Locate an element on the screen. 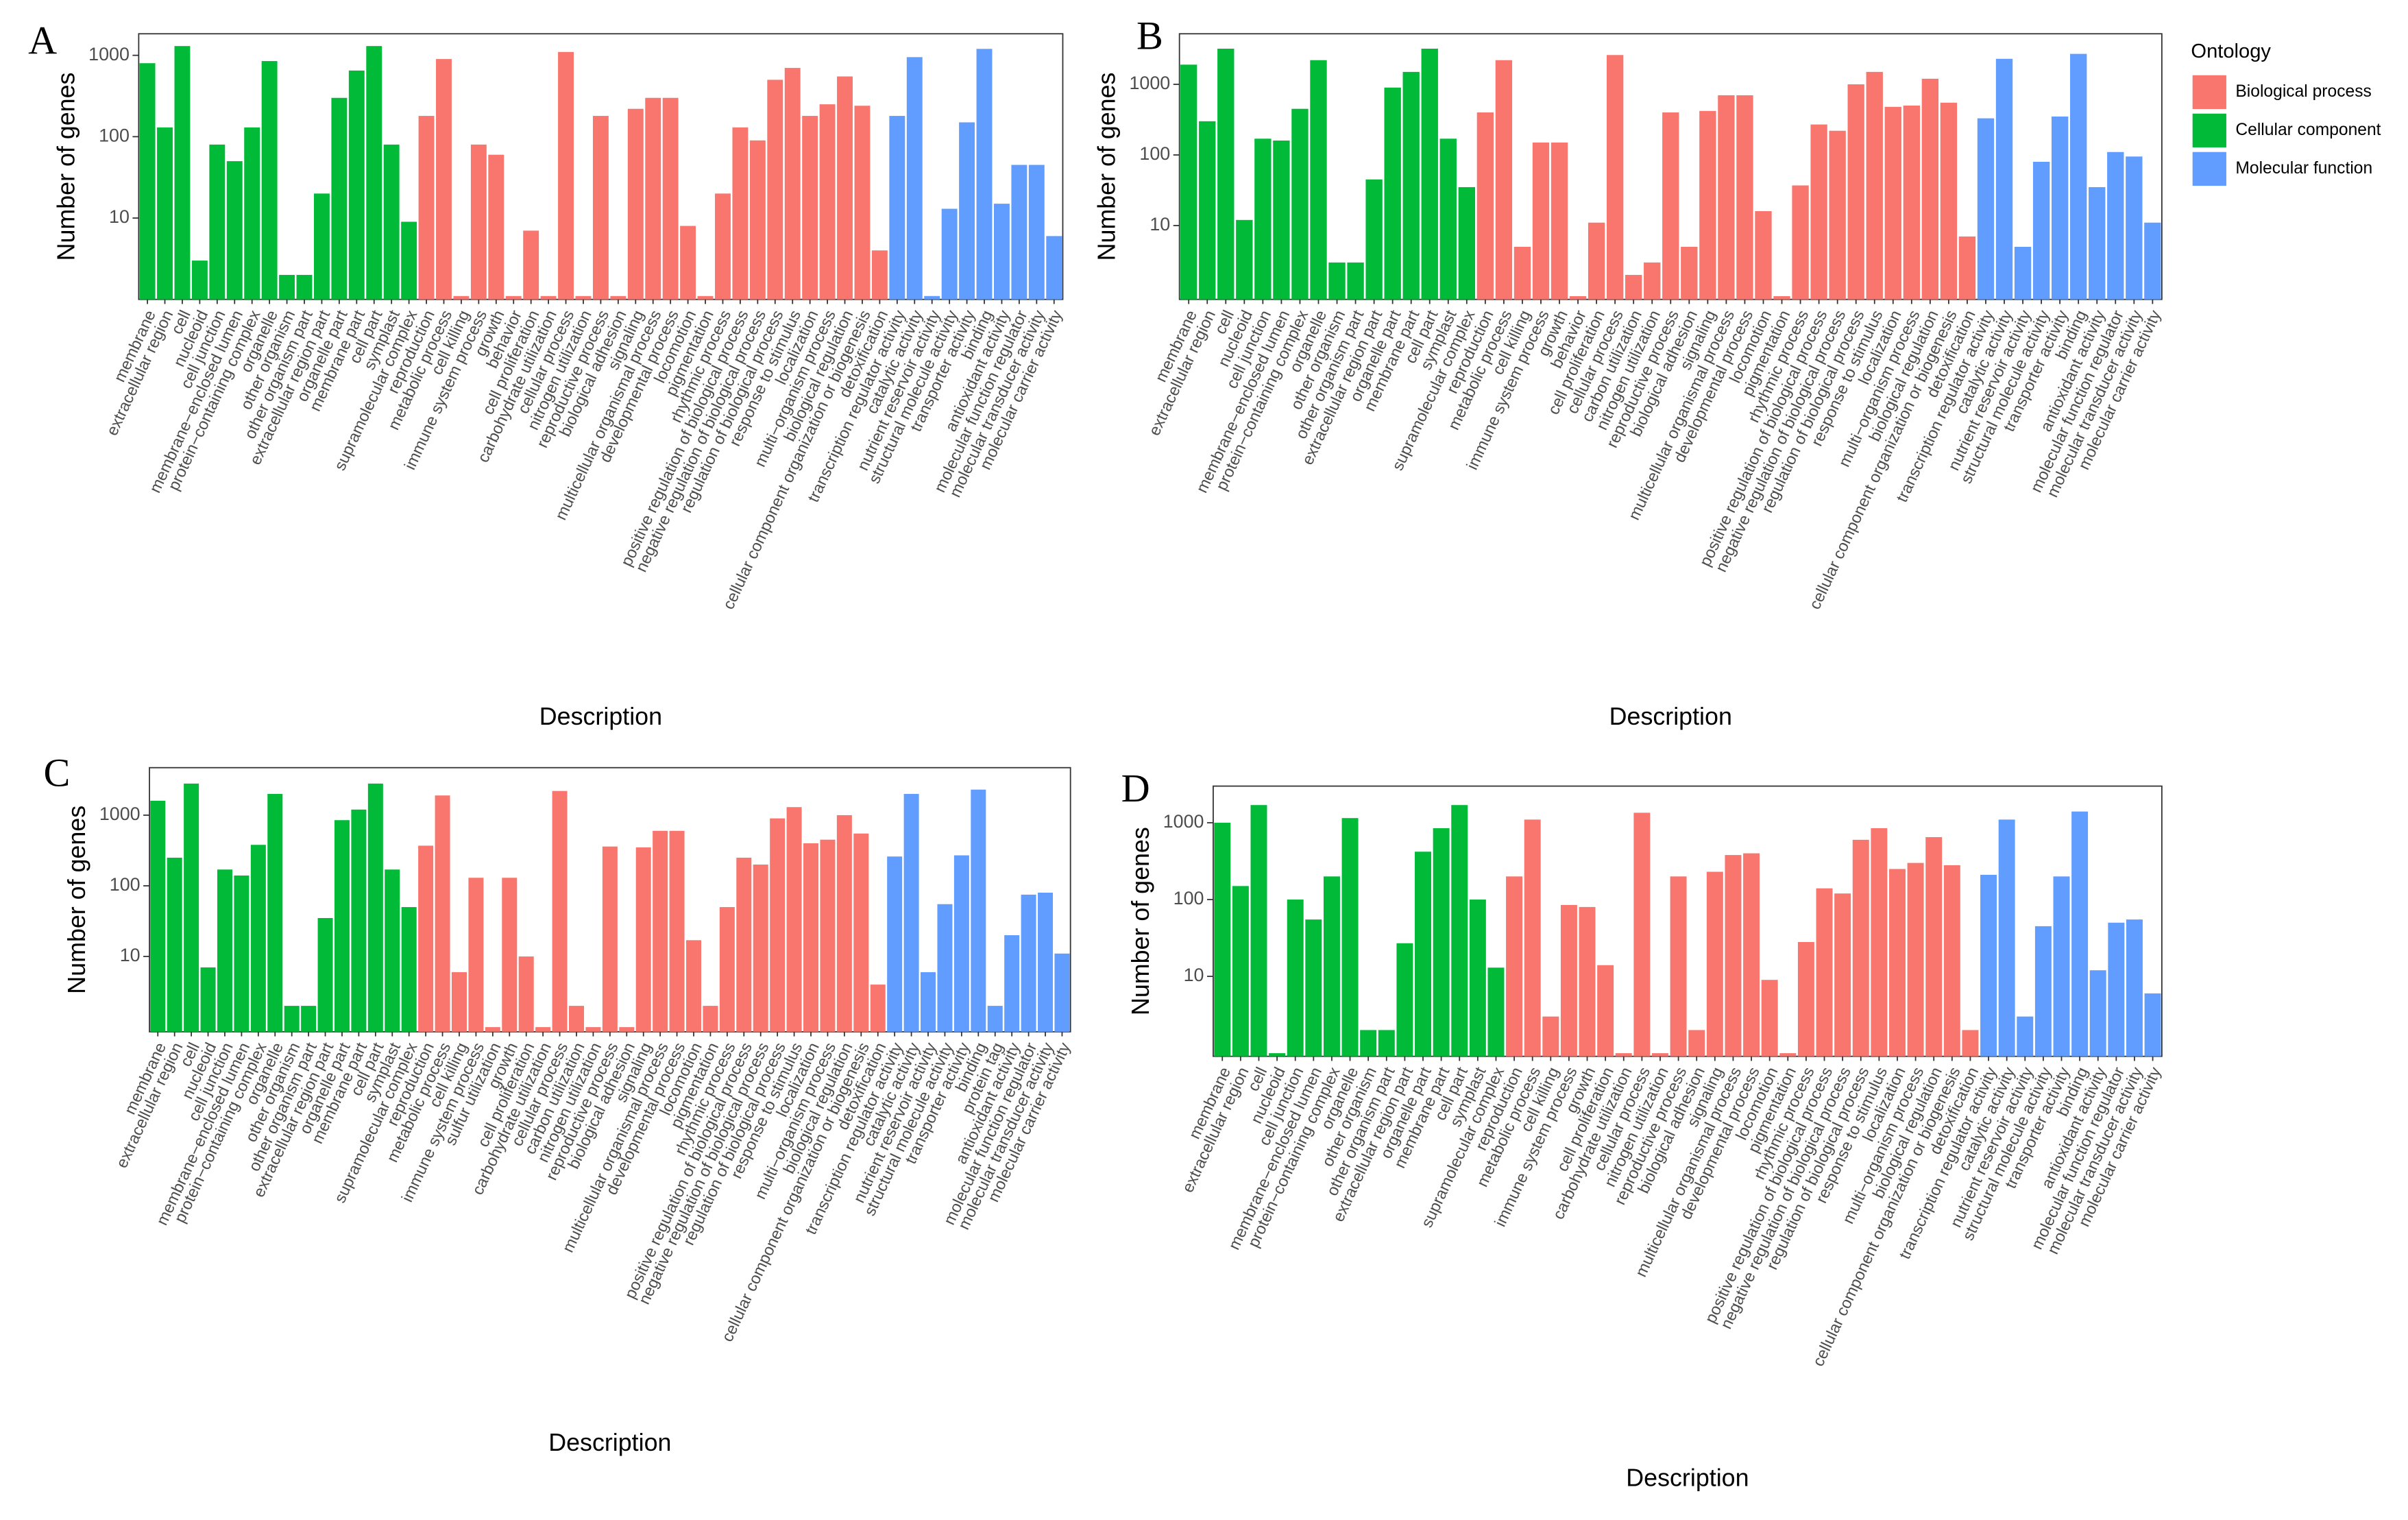 The height and width of the screenshot is (1520, 2408). legend-label: Cellular component is located at coordinates (2308, 130).